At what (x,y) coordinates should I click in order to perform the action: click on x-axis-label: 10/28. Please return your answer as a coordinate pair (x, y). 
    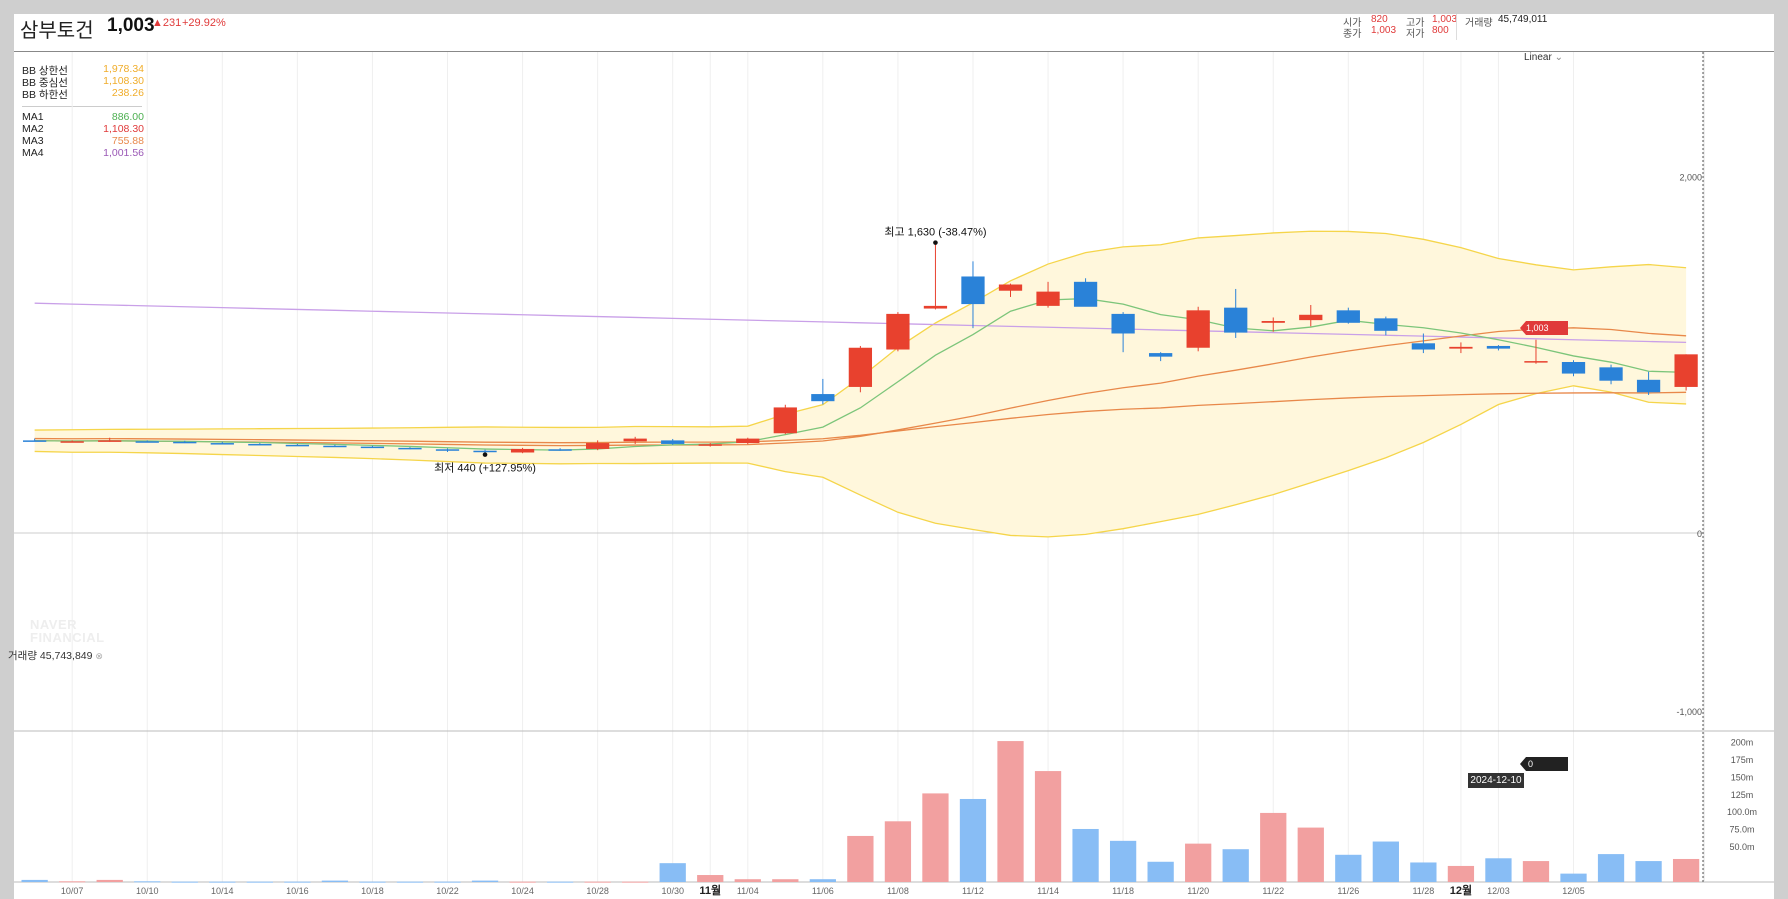
    Looking at the image, I should click on (597, 891).